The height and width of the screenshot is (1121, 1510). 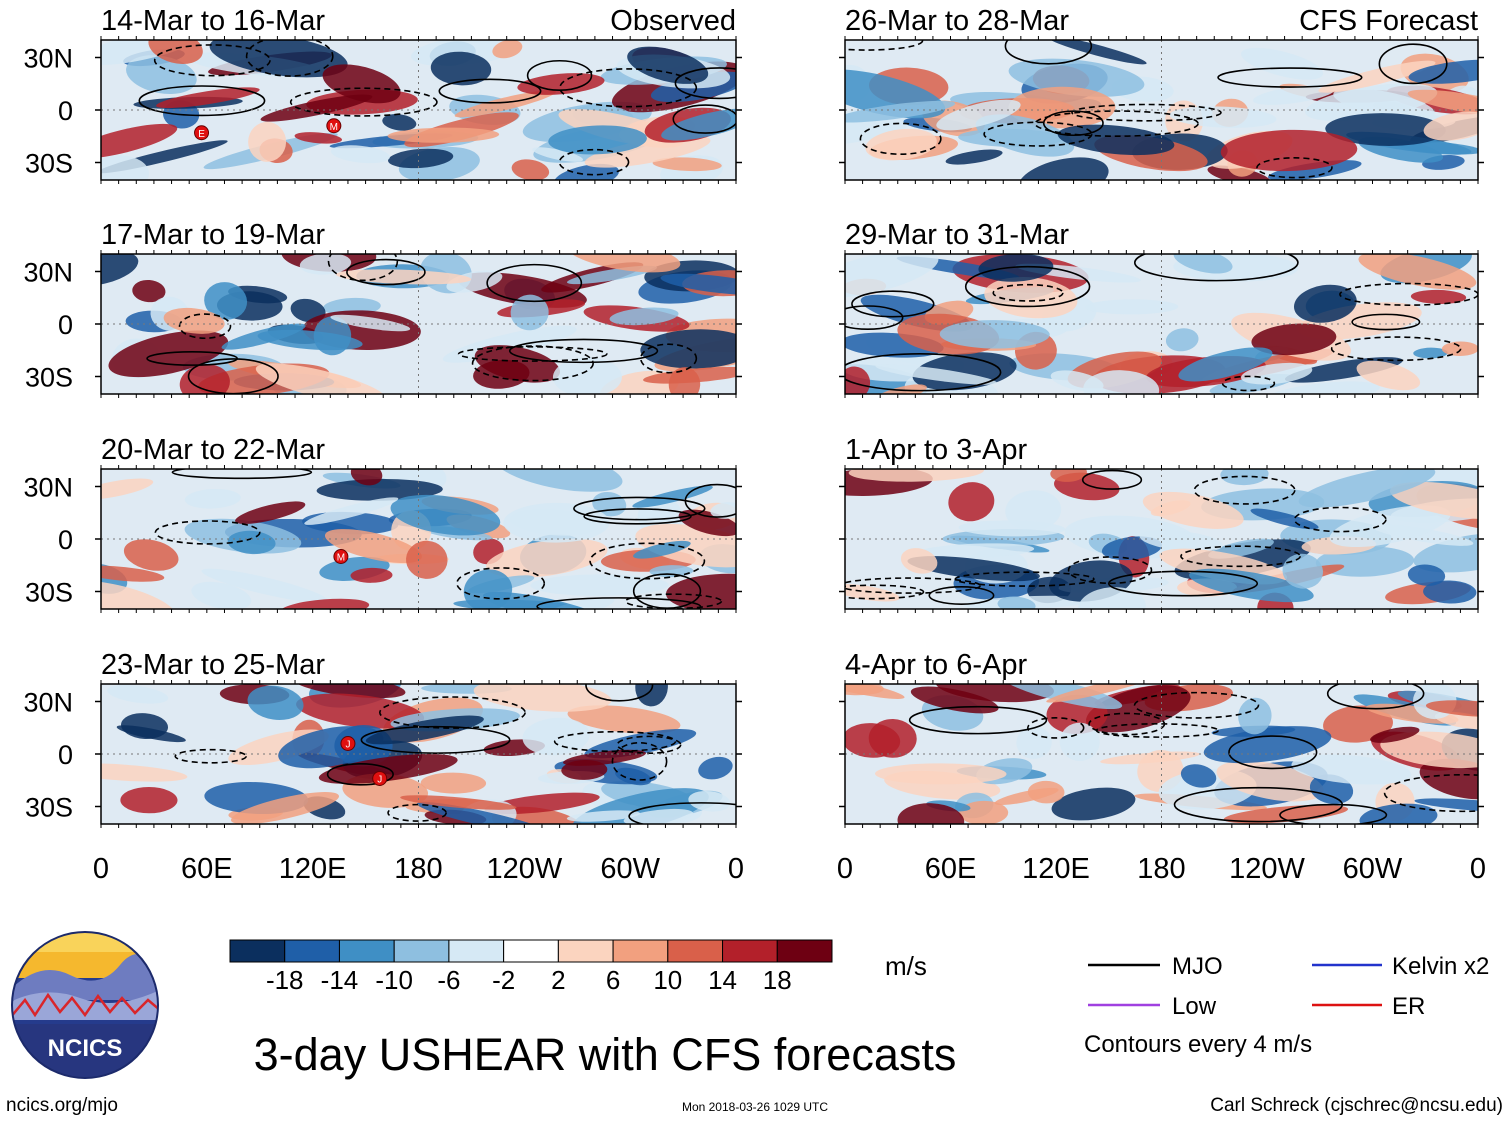 I want to click on panel-0-0: 30N 0 30S 14-Mar to 16-Mar Observed E M, so click(x=382, y=94).